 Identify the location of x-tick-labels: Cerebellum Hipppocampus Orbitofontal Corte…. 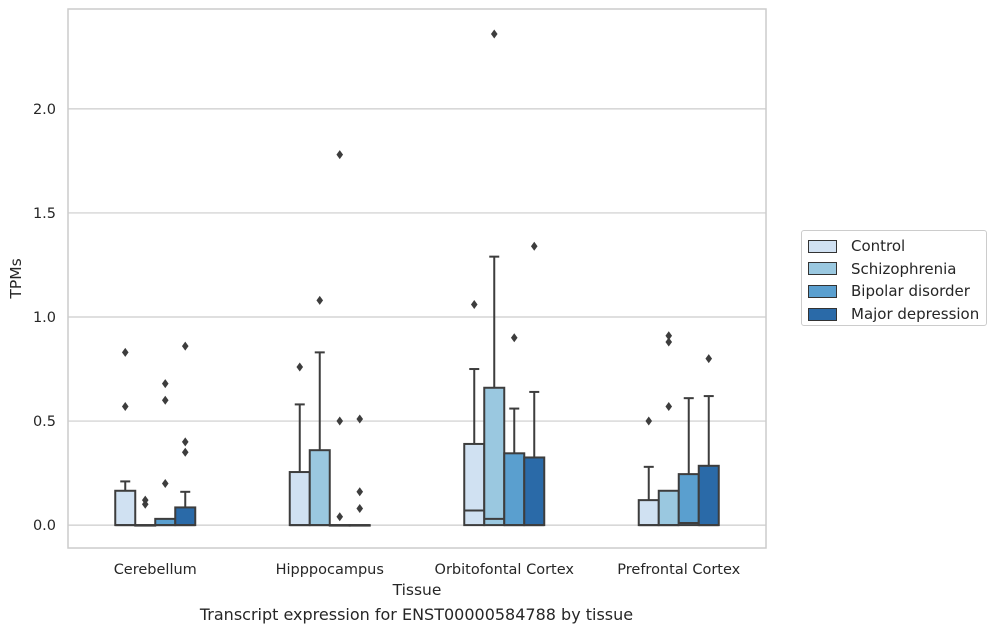
(427, 570).